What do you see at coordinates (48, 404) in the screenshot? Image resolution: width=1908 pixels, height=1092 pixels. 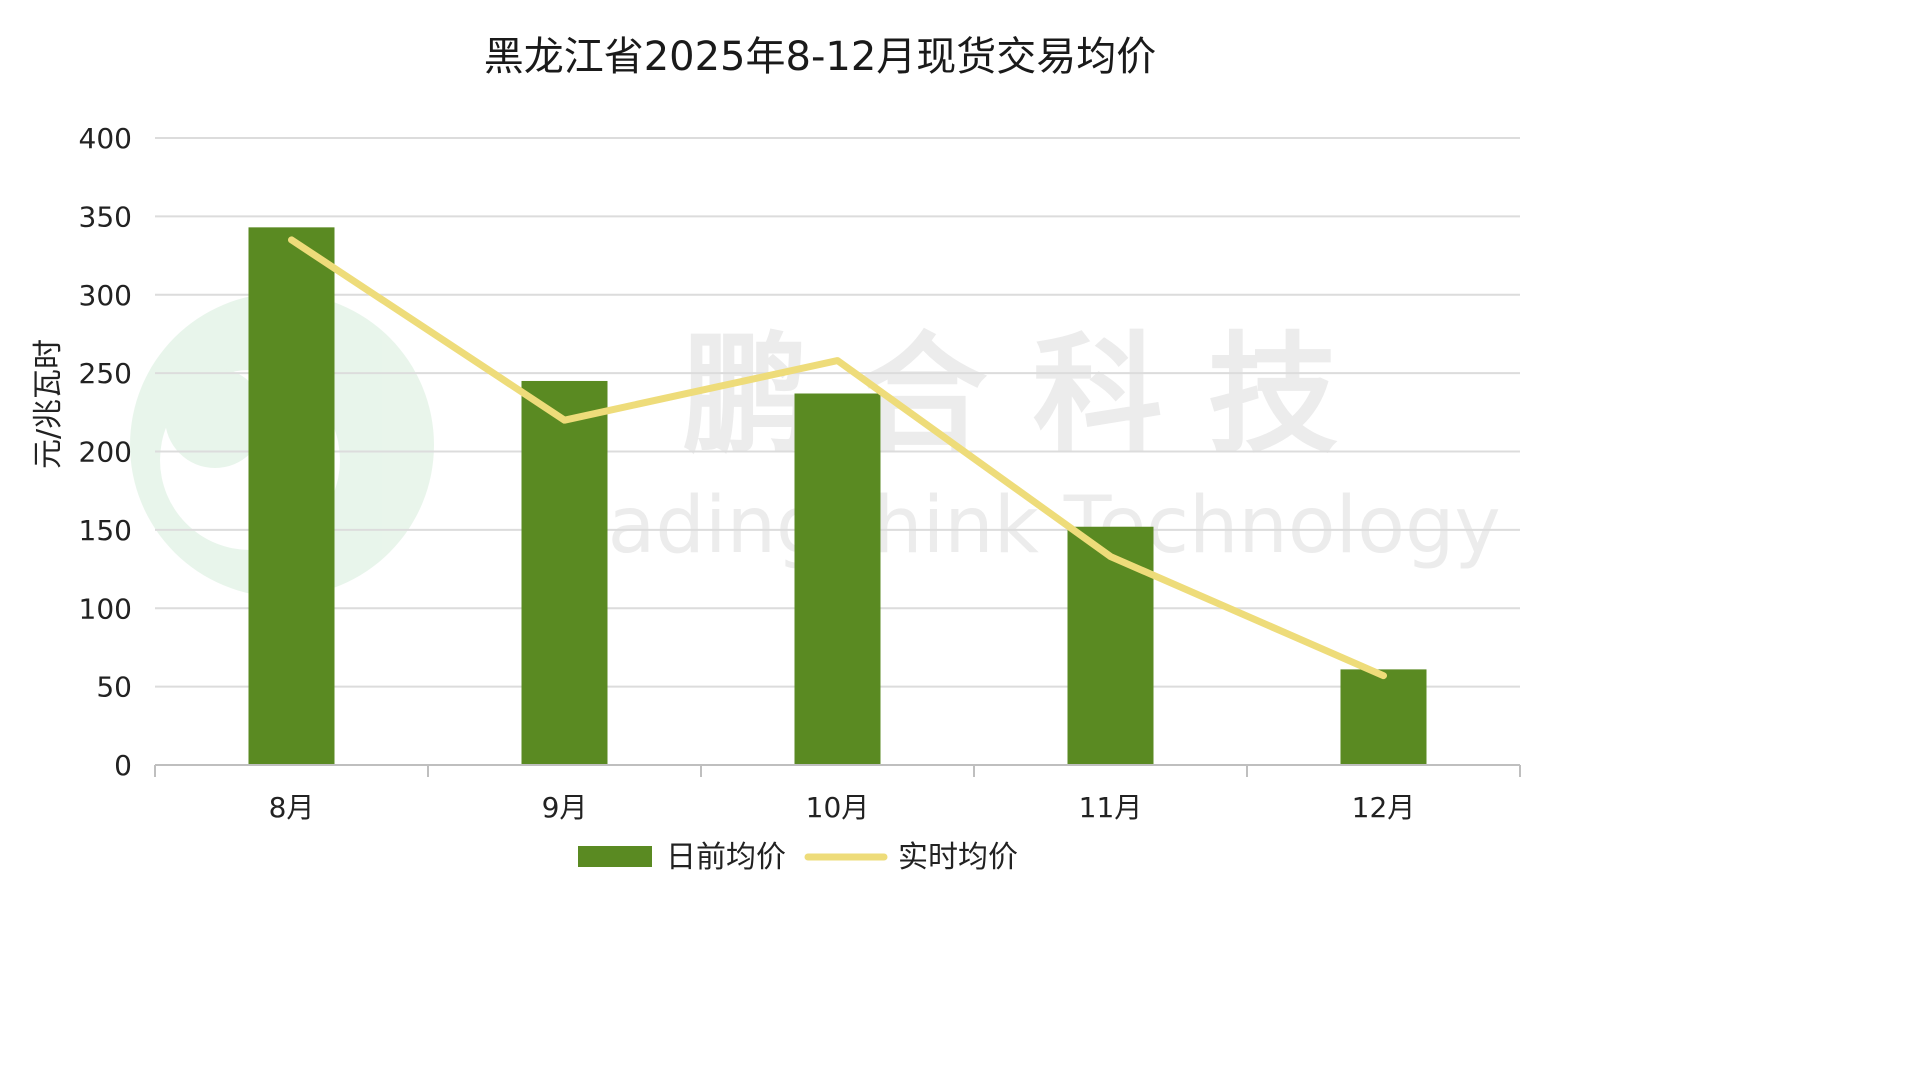 I see `y-axis-title: 元/兆瓦时` at bounding box center [48, 404].